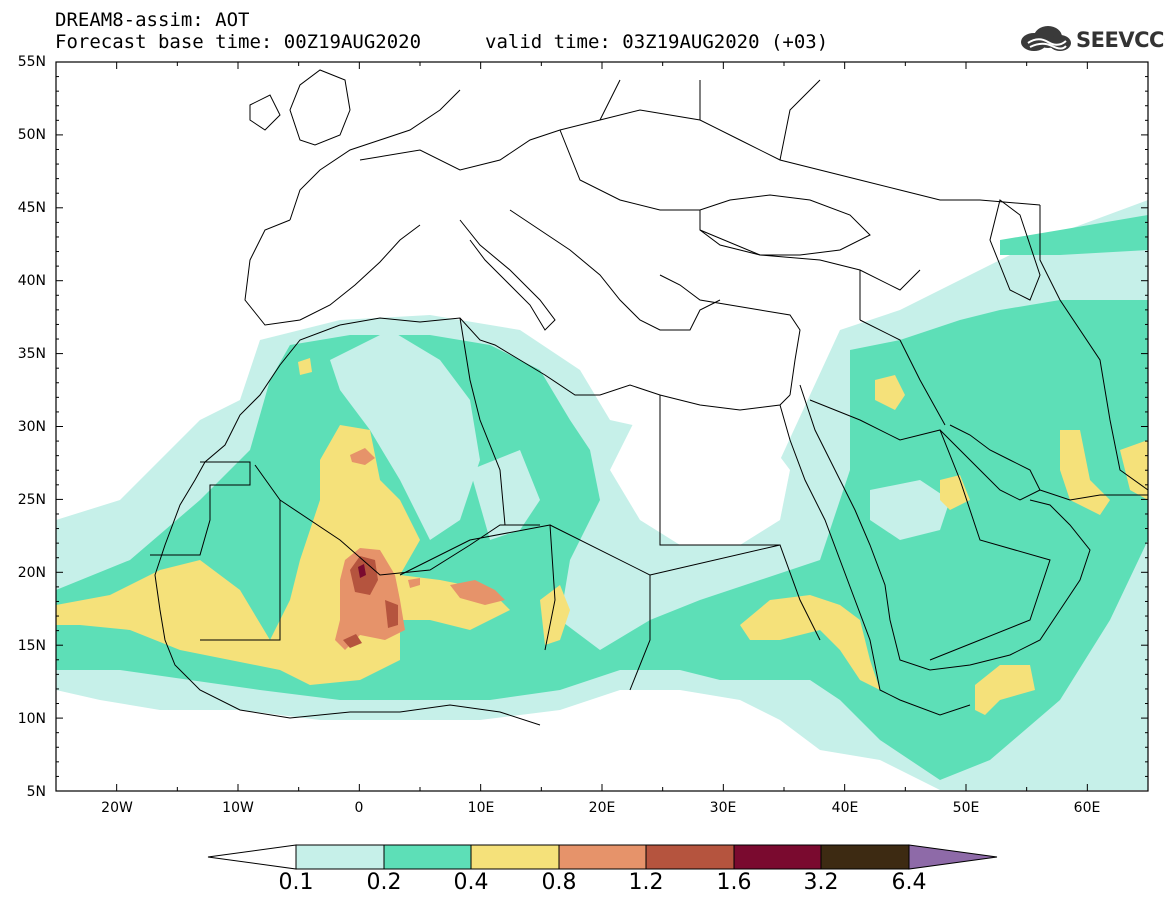 The image size is (1165, 905). Describe the element at coordinates (152, 20) in the screenshot. I see `map-title: DREAM8-assim: AOT` at that location.